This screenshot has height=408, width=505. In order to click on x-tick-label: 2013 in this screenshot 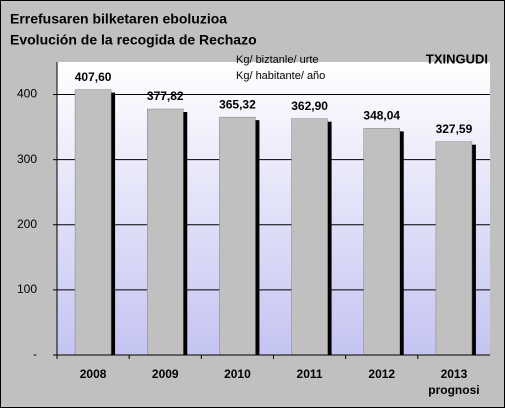, I will do `click(454, 374)`.